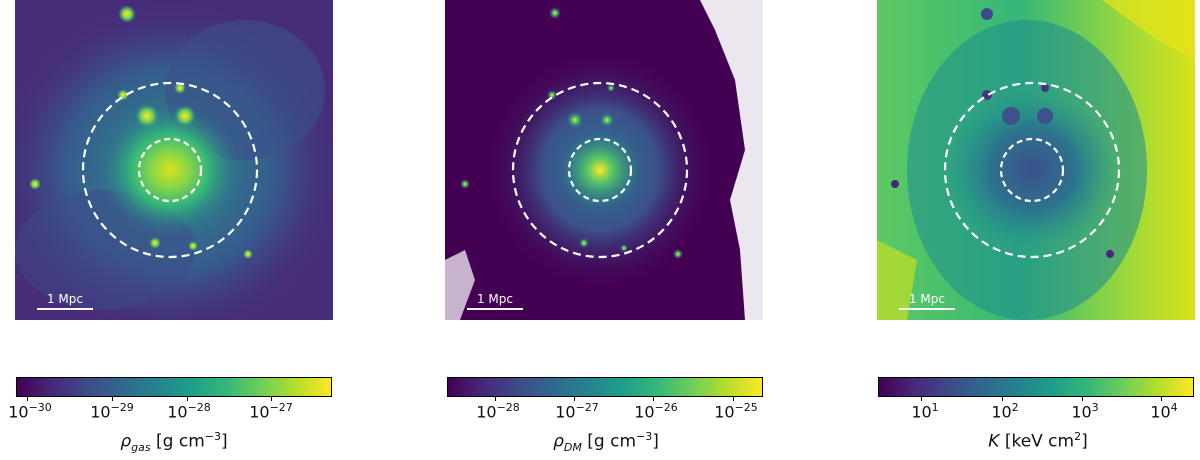 This screenshot has width=1200, height=460. Describe the element at coordinates (1085, 411) in the screenshot. I see `tick-label: 10³` at that location.